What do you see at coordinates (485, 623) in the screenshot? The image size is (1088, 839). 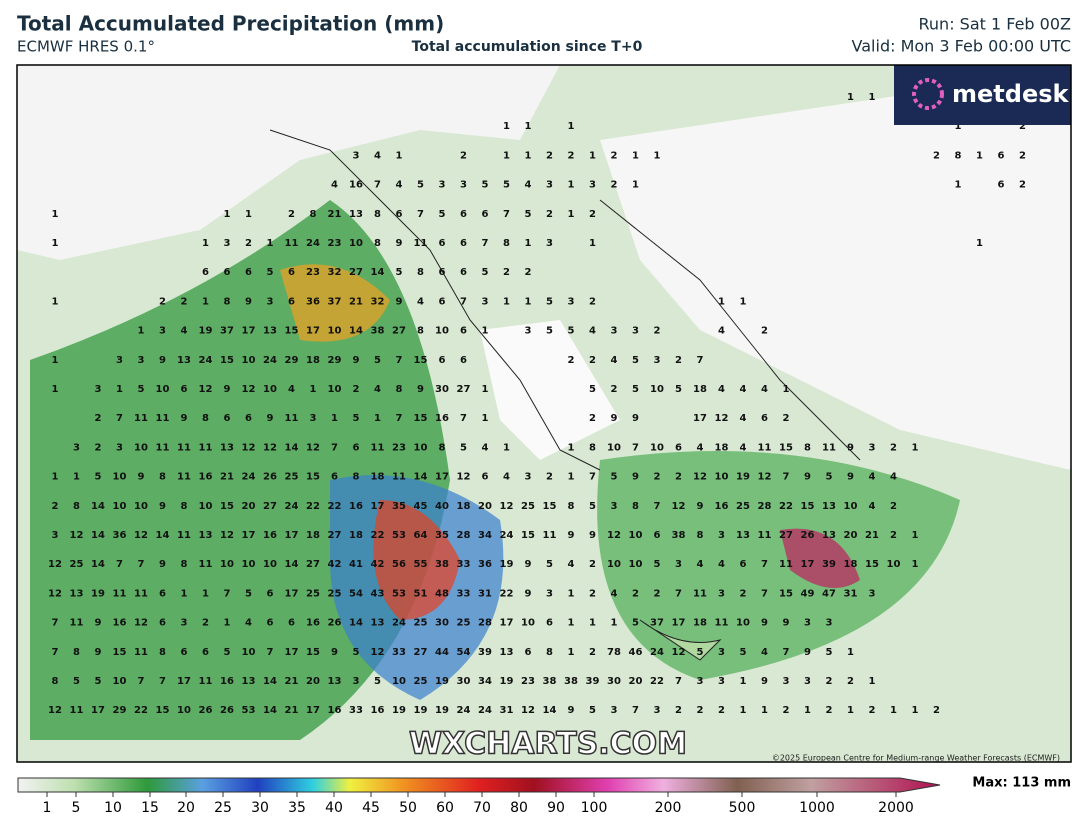 I see `map-value: 28` at bounding box center [485, 623].